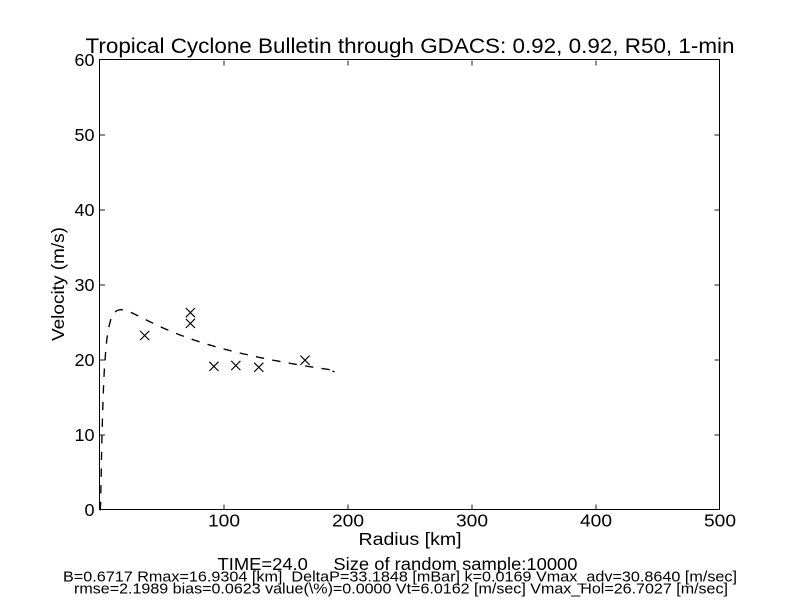 The height and width of the screenshot is (600, 800). Describe the element at coordinates (85, 360) in the screenshot. I see `svg-text: 20` at that location.